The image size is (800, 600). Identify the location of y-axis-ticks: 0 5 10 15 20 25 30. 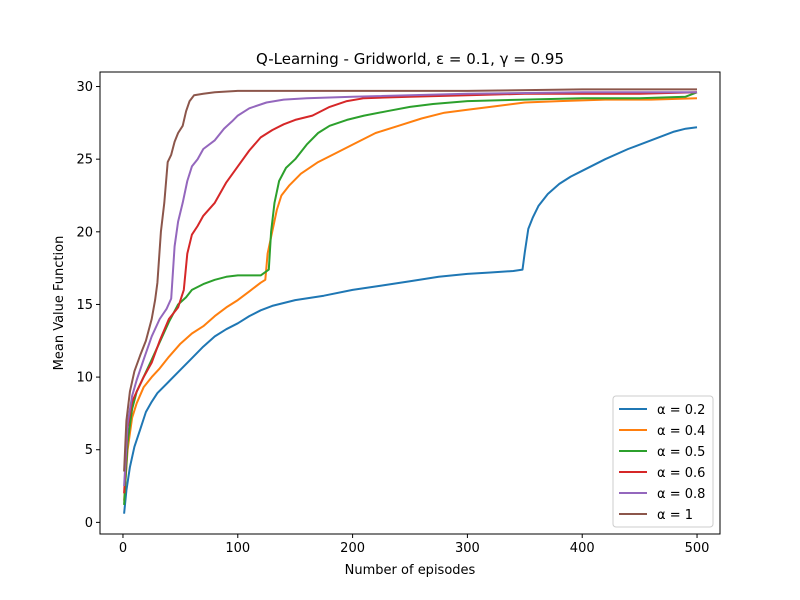
(88, 305).